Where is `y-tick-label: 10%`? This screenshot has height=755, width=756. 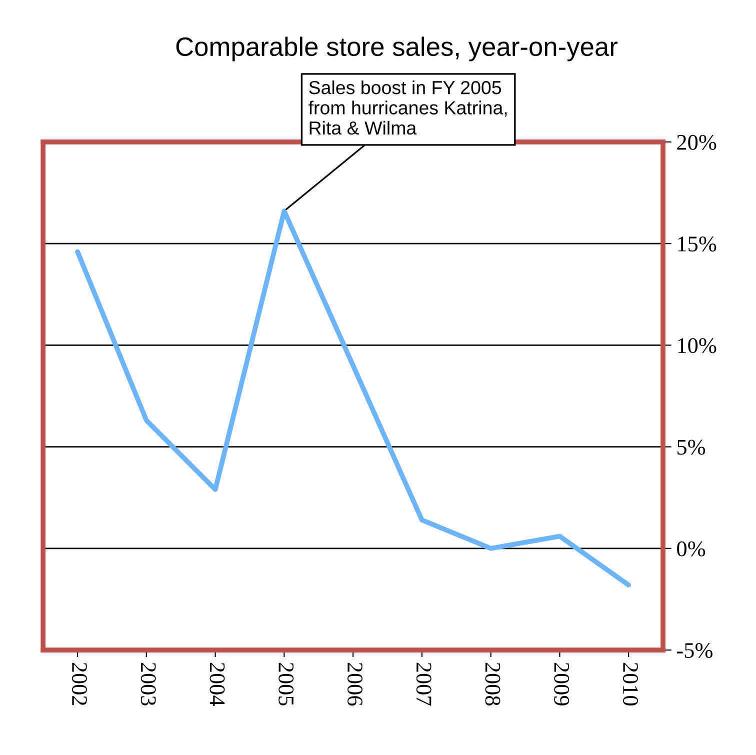 y-tick-label: 10% is located at coordinates (697, 346).